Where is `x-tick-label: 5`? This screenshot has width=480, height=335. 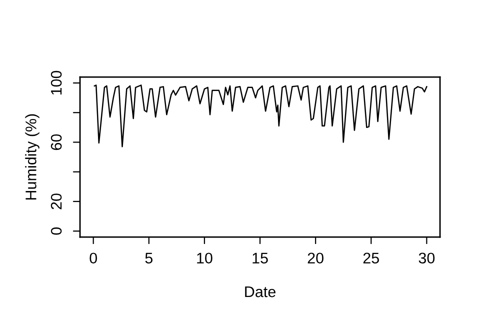
x-tick-label: 5 is located at coordinates (149, 258).